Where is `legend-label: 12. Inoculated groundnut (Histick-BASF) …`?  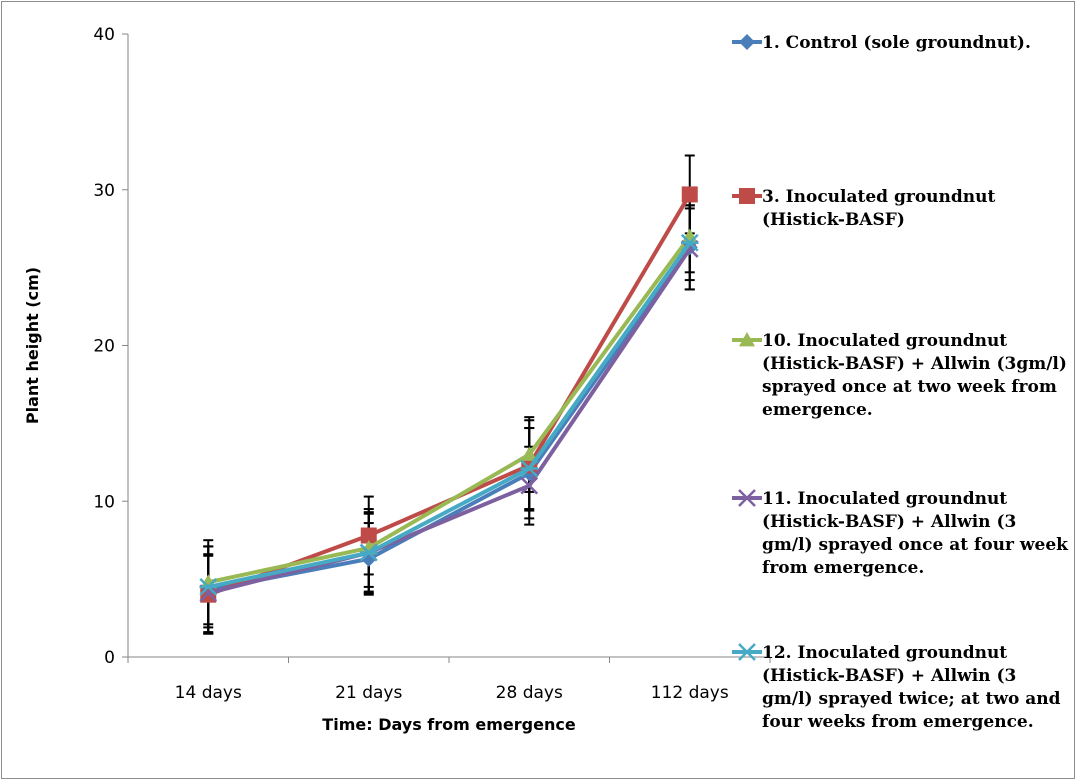 legend-label: 12. Inoculated groundnut (Histick-BASF) … is located at coordinates (911, 687).